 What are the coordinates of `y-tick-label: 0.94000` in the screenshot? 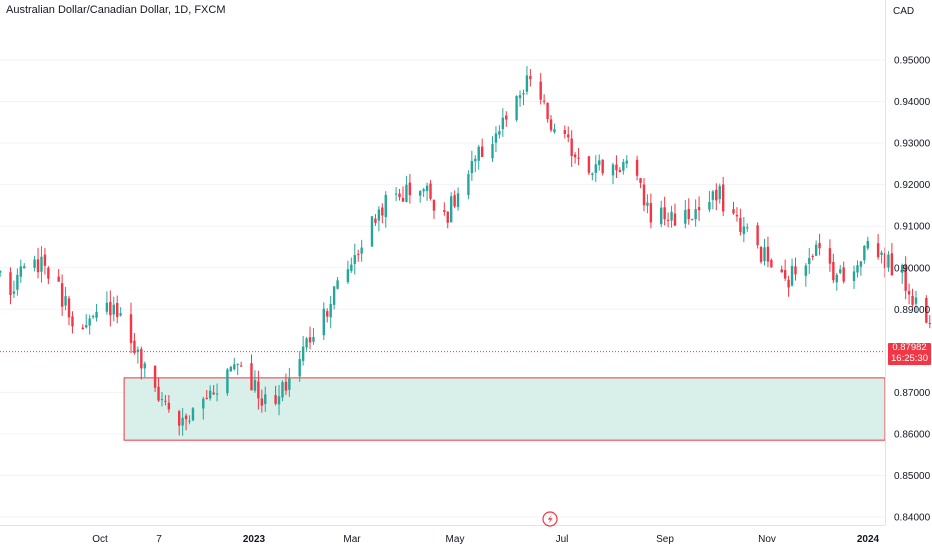 It's located at (912, 102).